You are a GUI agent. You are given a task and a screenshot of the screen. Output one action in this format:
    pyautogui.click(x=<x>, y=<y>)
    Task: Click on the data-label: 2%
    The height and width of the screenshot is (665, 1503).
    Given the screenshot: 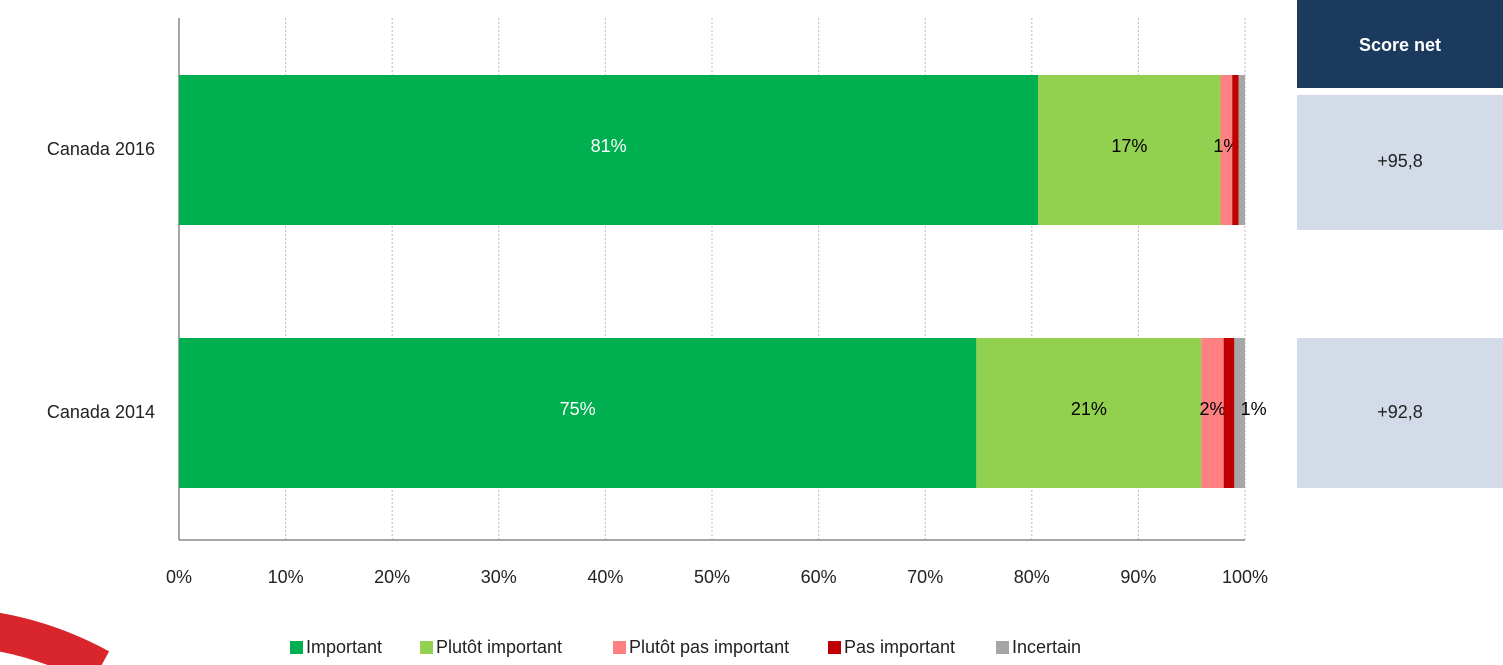 What is the action you would take?
    pyautogui.click(x=1212, y=409)
    